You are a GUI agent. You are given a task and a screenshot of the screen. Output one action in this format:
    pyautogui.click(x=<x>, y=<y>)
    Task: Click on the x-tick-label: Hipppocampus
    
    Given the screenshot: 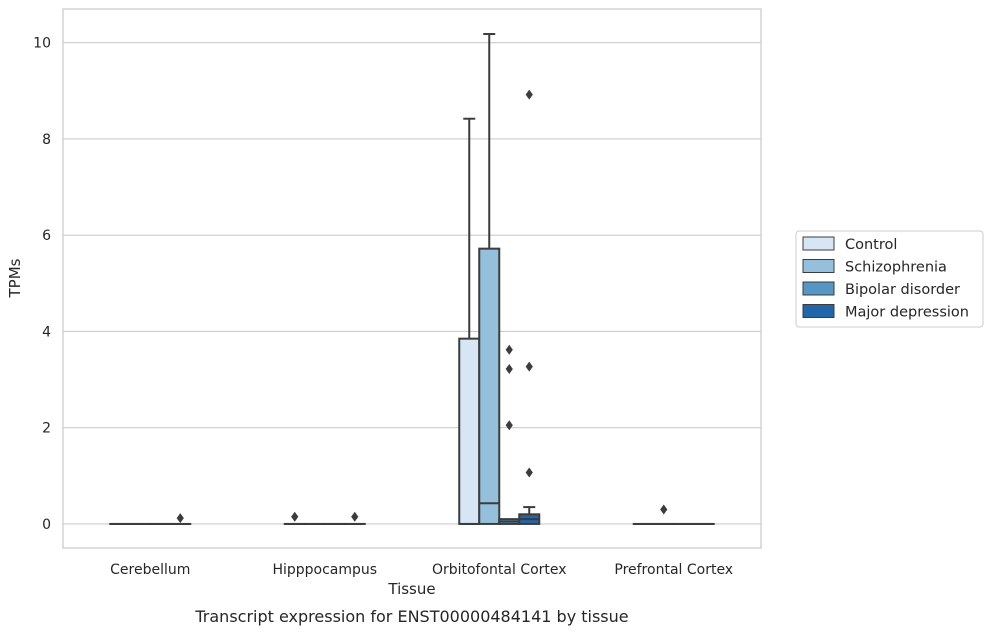 What is the action you would take?
    pyautogui.click(x=324, y=570)
    